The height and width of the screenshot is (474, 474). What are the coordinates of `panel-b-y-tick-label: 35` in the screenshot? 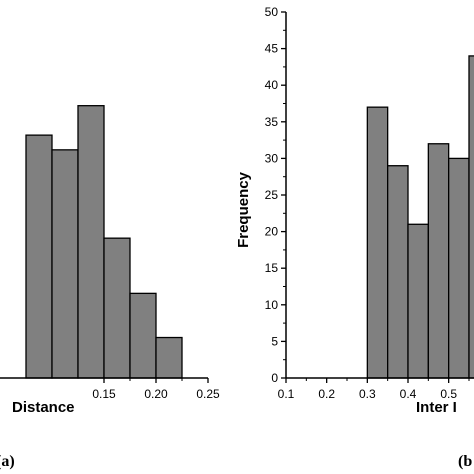 It's located at (272, 122).